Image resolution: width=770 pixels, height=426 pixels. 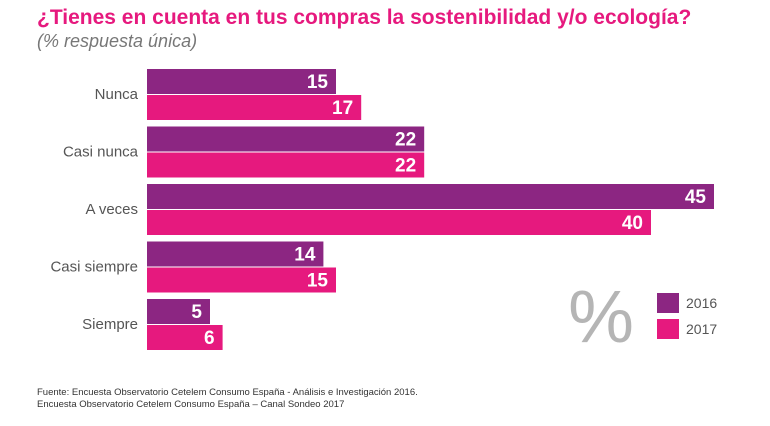 I want to click on percent-symbol: %, so click(x=601, y=316).